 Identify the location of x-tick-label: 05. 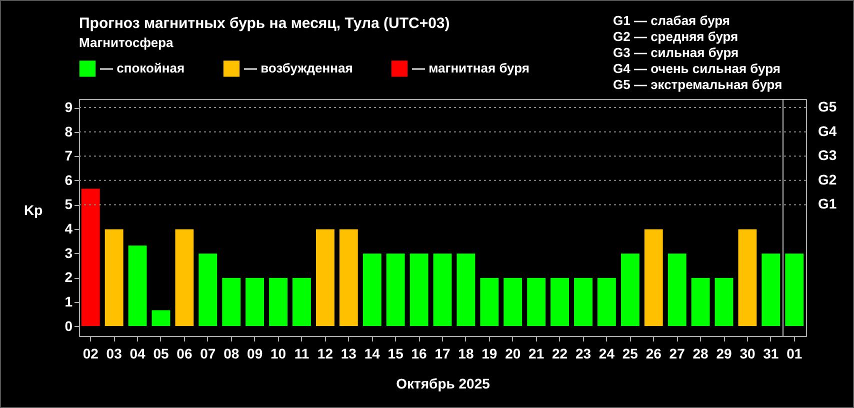
(161, 354).